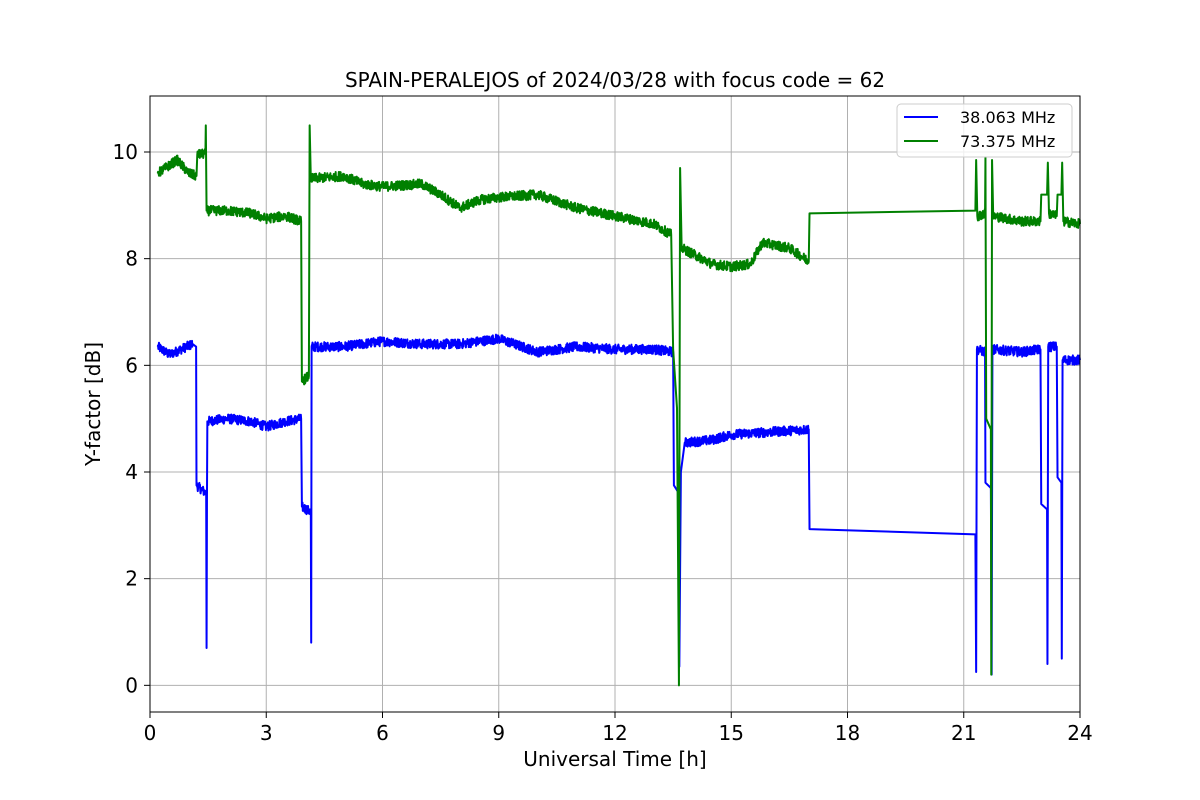 Image resolution: width=1200 pixels, height=800 pixels. What do you see at coordinates (150, 733) in the screenshot?
I see `x-tick-label: 0` at bounding box center [150, 733].